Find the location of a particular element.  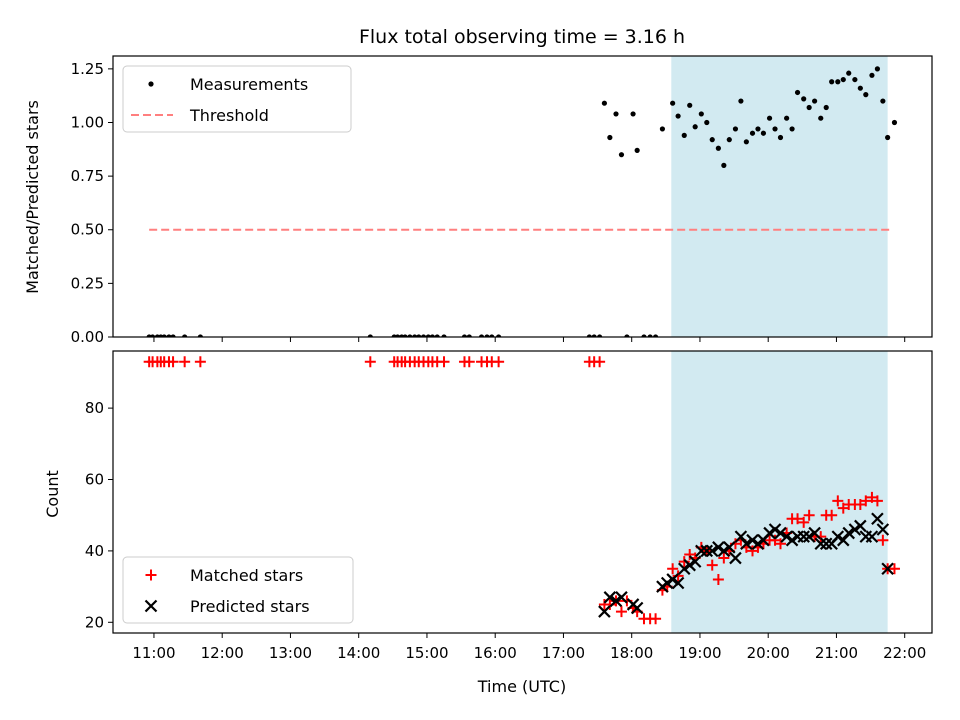

x-tick-label: 16:00 is located at coordinates (495, 653).